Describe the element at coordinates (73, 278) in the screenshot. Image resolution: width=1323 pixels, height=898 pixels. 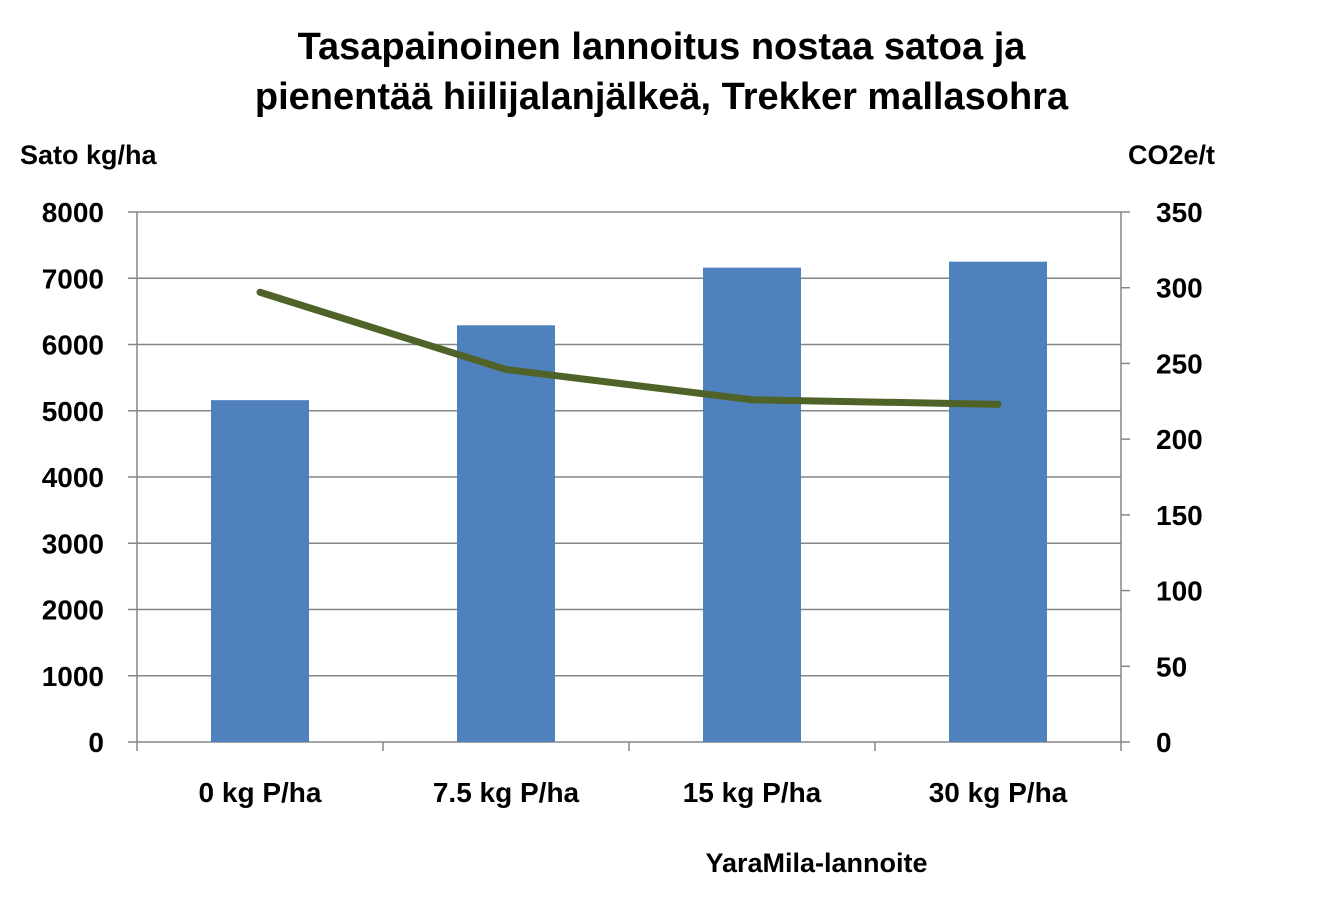
I see `y-tick-label: 7000` at that location.